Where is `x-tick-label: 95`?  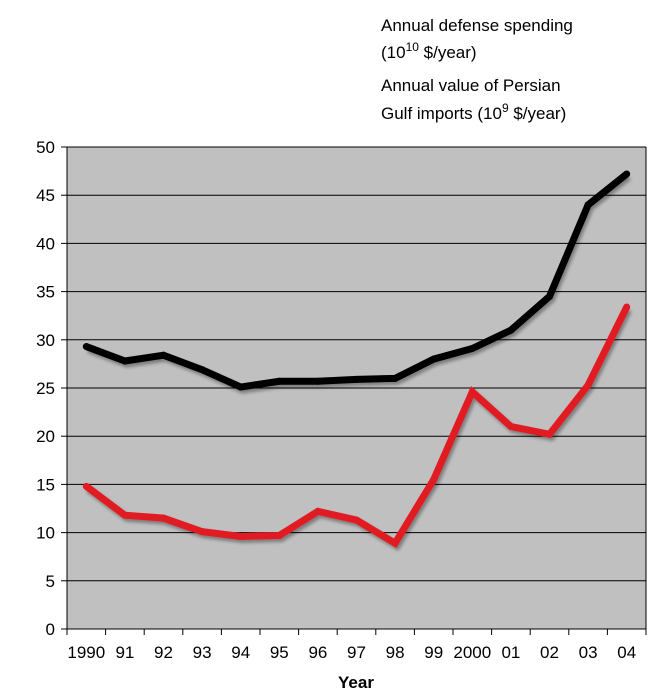
x-tick-label: 95 is located at coordinates (279, 652).